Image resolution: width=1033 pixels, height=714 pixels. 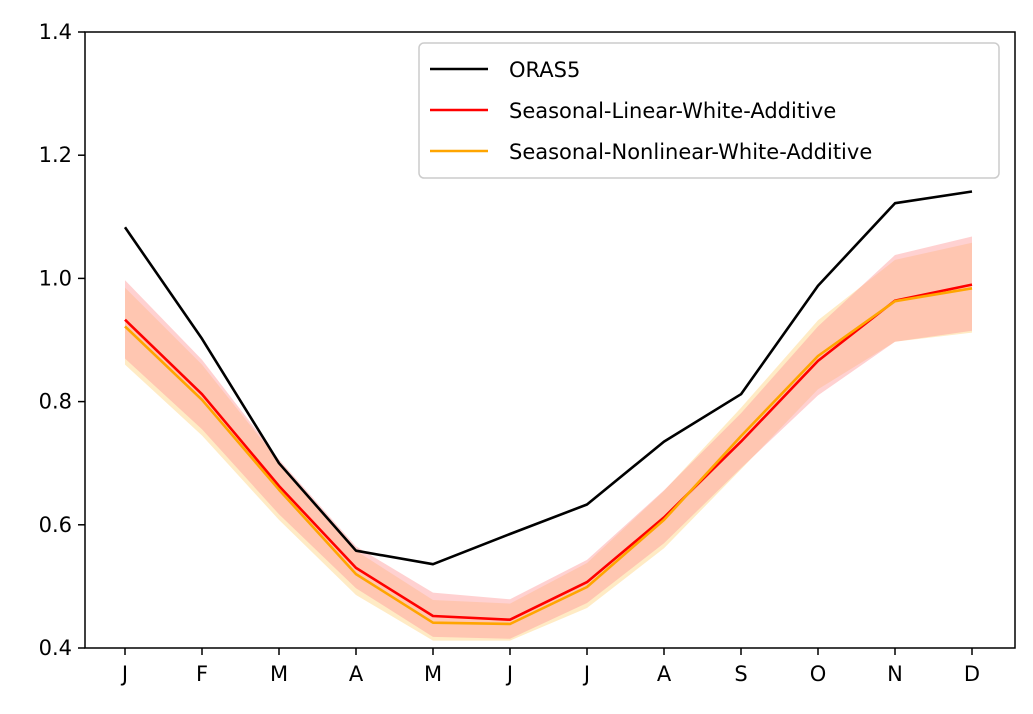 What do you see at coordinates (895, 674) in the screenshot?
I see `x-tick-label: N` at bounding box center [895, 674].